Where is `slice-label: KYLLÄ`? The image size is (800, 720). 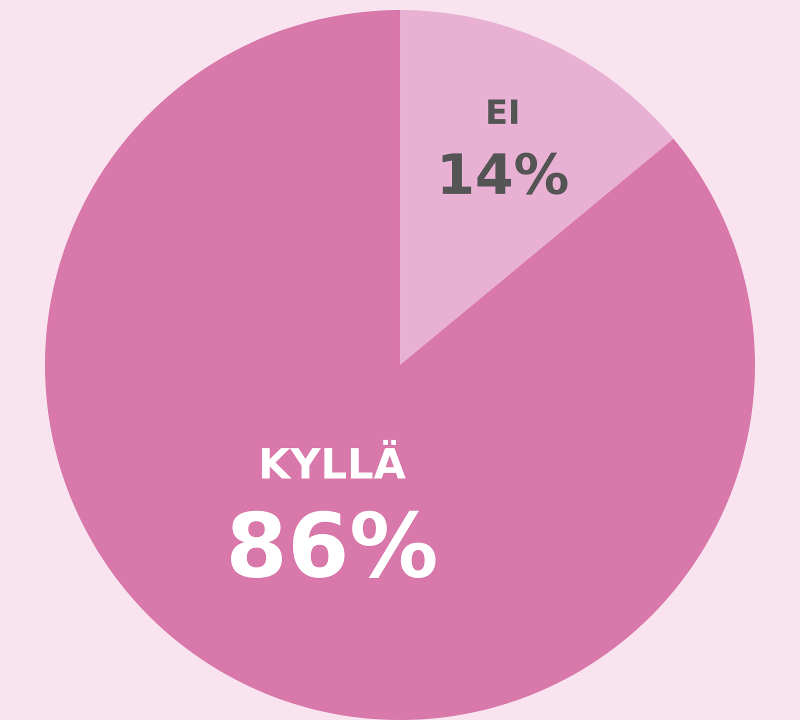
slice-label: KYLLÄ is located at coordinates (334, 459).